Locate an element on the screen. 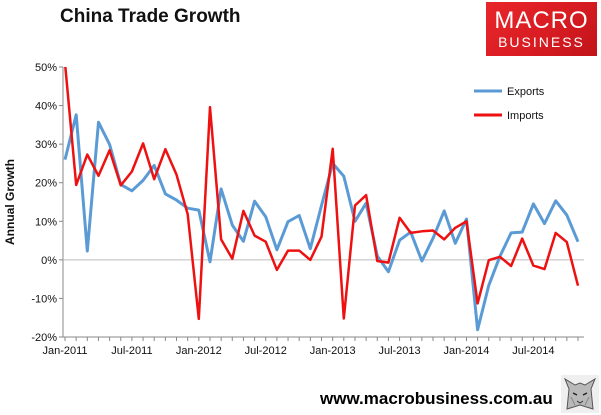 The width and height of the screenshot is (601, 415). y-tick-label: -20% is located at coordinates (44, 338).